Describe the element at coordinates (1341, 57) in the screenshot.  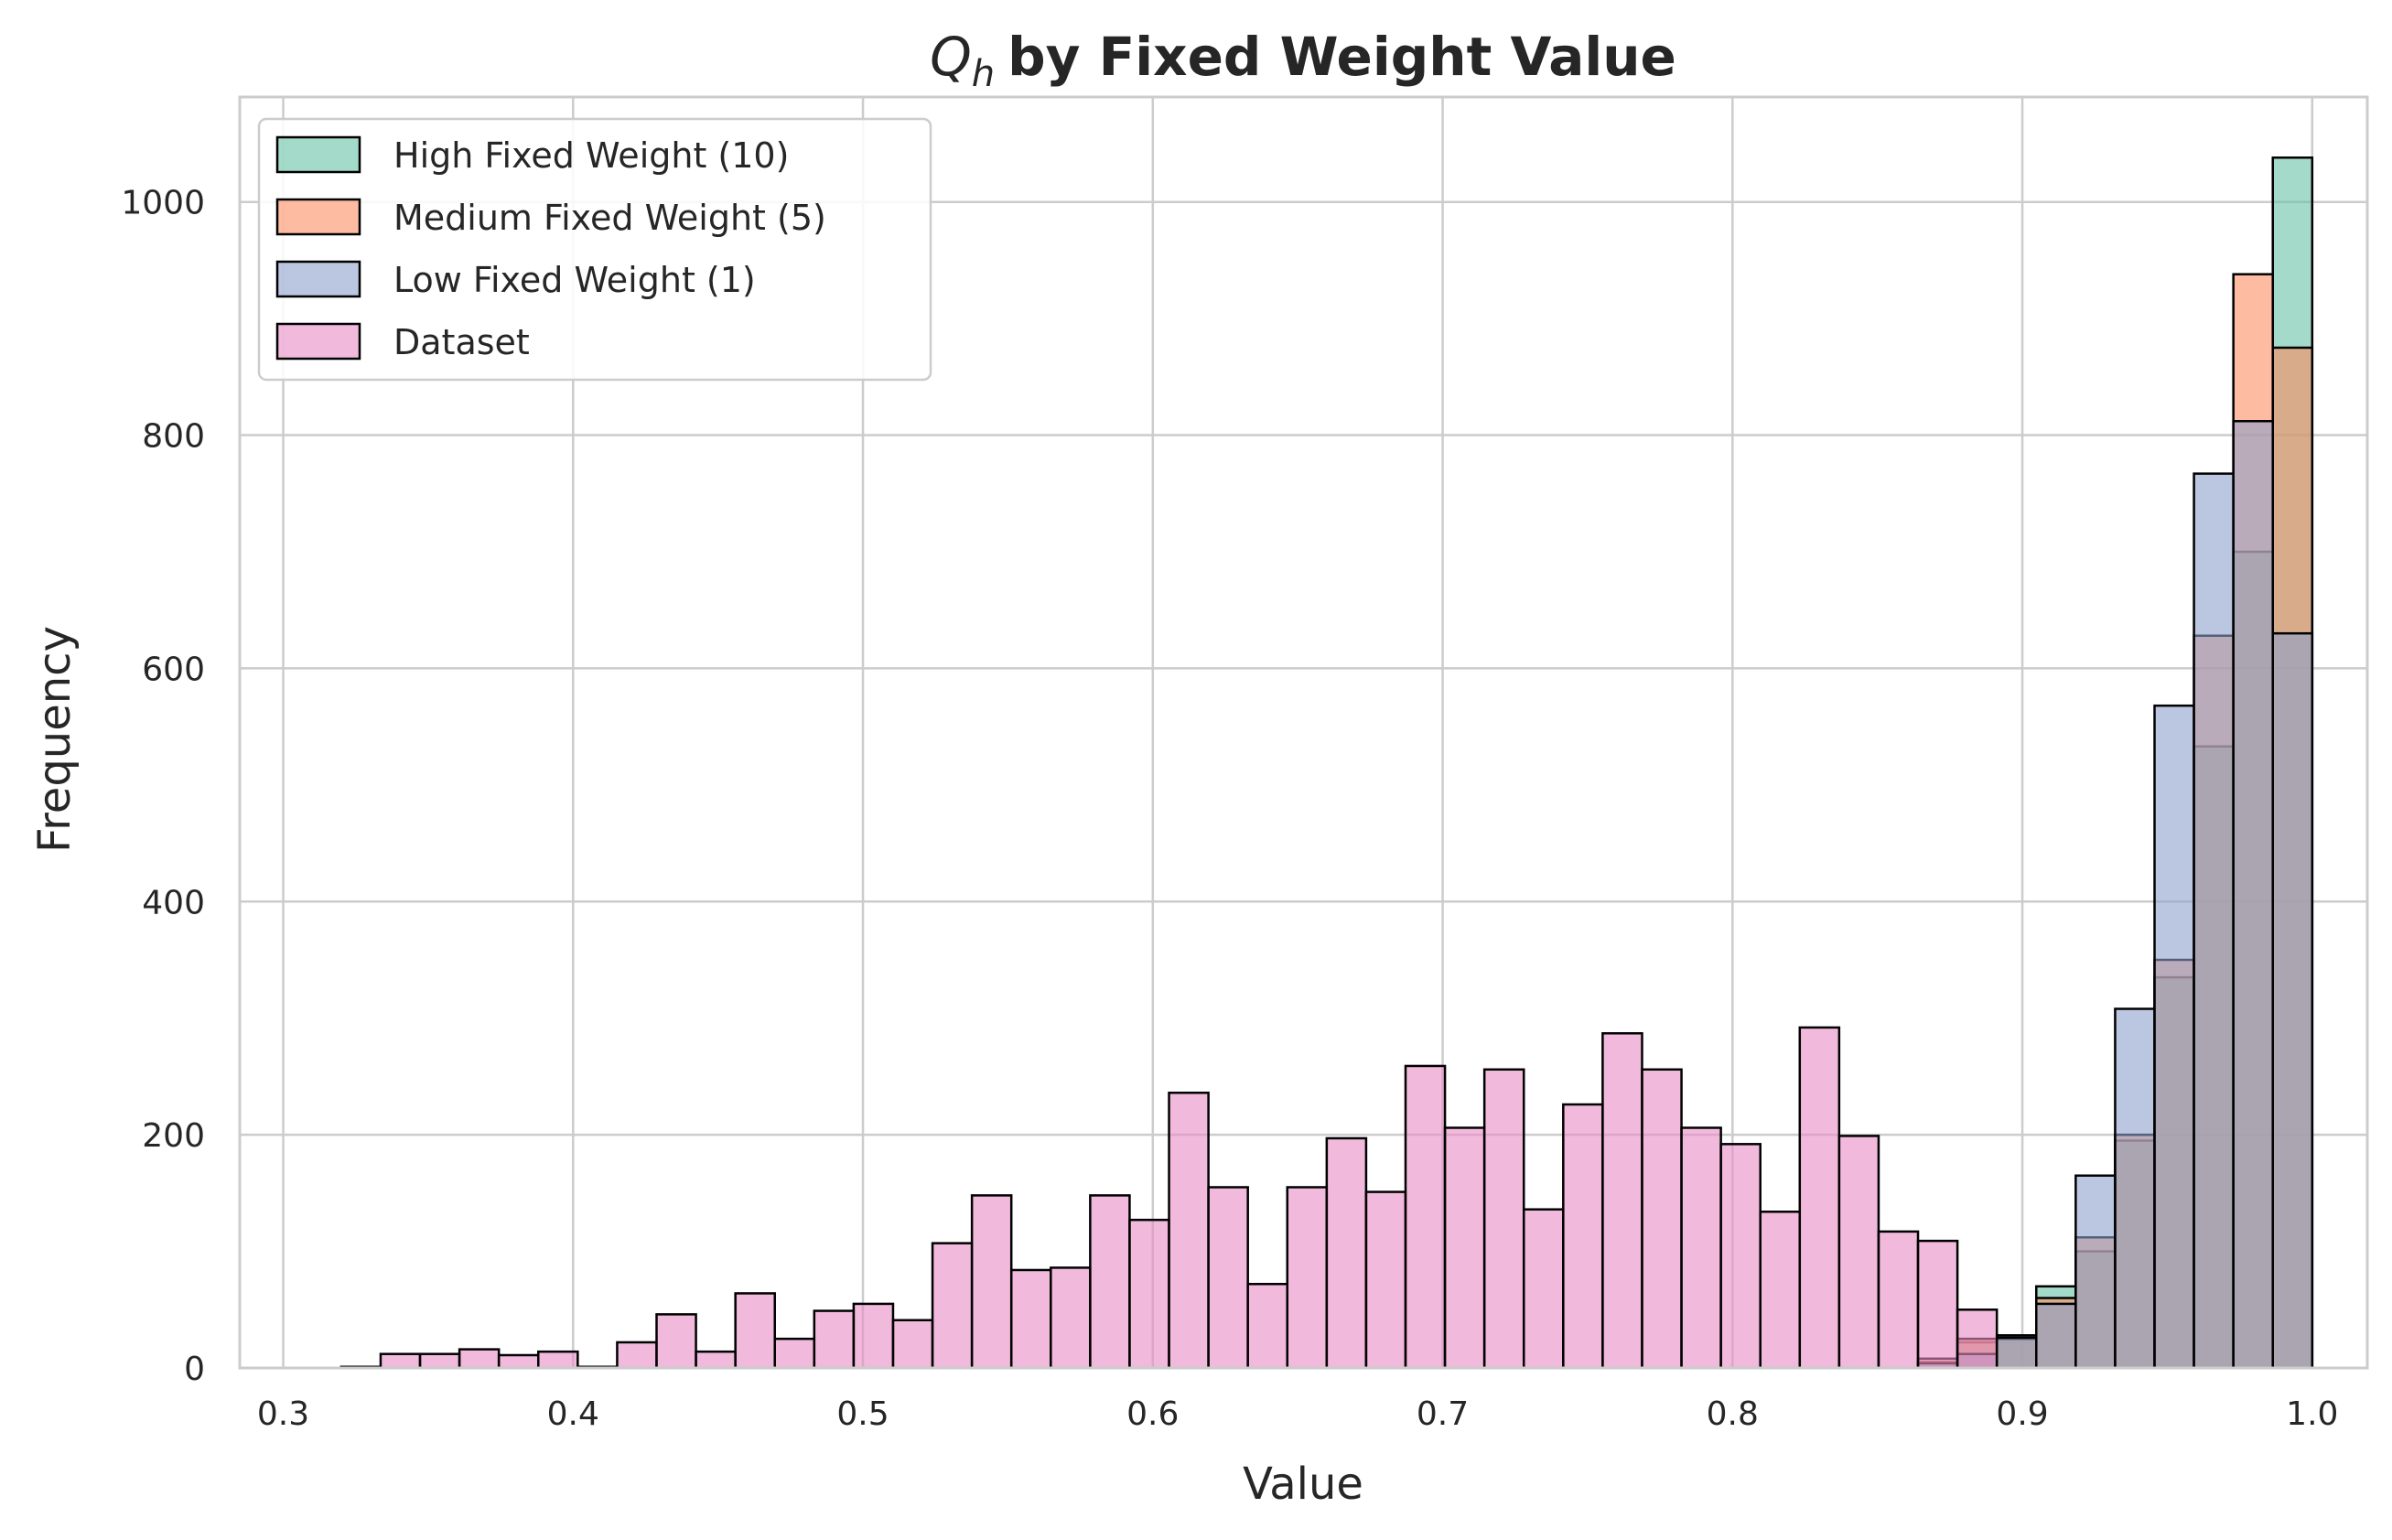
I see `title-text: by Fixed Weight Value` at that location.